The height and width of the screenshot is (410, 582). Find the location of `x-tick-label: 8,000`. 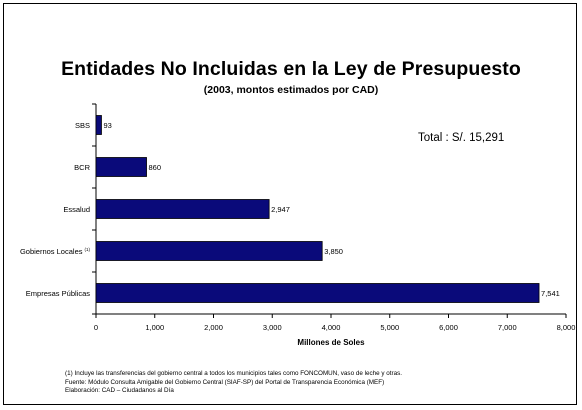

x-tick-label: 8,000 is located at coordinates (566, 327).